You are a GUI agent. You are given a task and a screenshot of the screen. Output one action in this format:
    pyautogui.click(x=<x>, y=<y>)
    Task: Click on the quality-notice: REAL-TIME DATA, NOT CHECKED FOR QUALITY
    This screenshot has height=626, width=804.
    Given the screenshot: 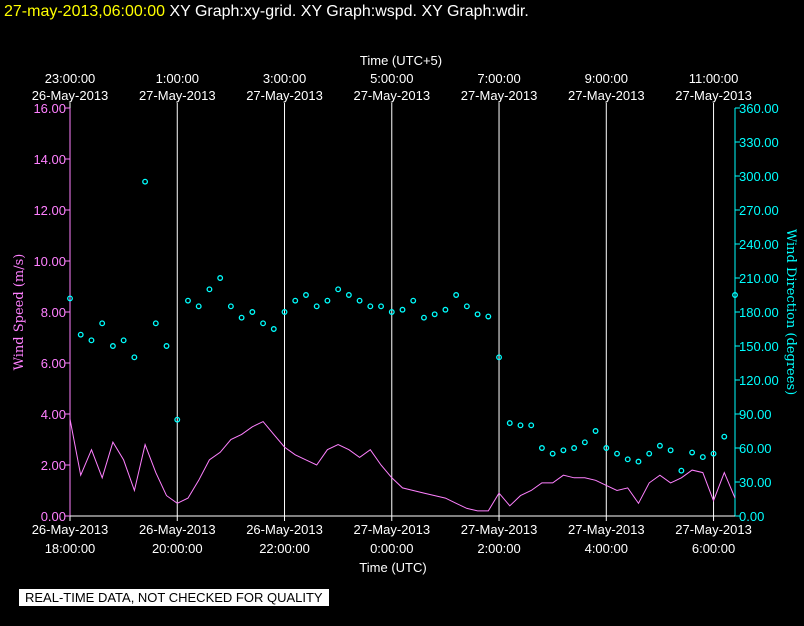 What is the action you would take?
    pyautogui.click(x=174, y=597)
    